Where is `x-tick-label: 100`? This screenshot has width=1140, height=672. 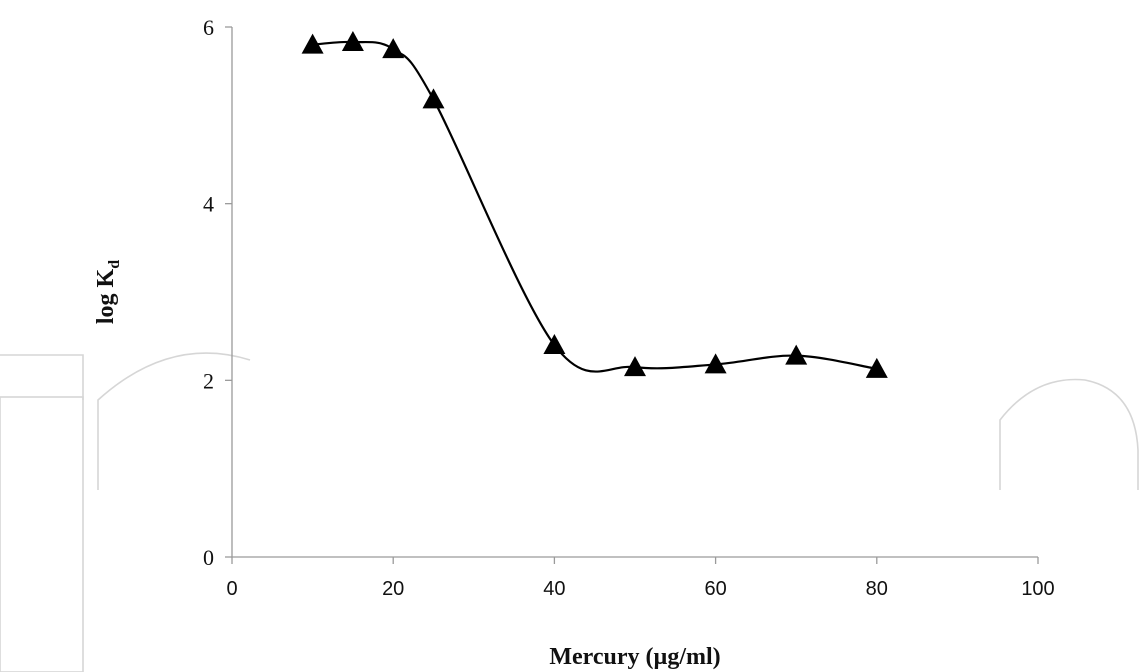
x-tick-label: 100 is located at coordinates (1037, 589).